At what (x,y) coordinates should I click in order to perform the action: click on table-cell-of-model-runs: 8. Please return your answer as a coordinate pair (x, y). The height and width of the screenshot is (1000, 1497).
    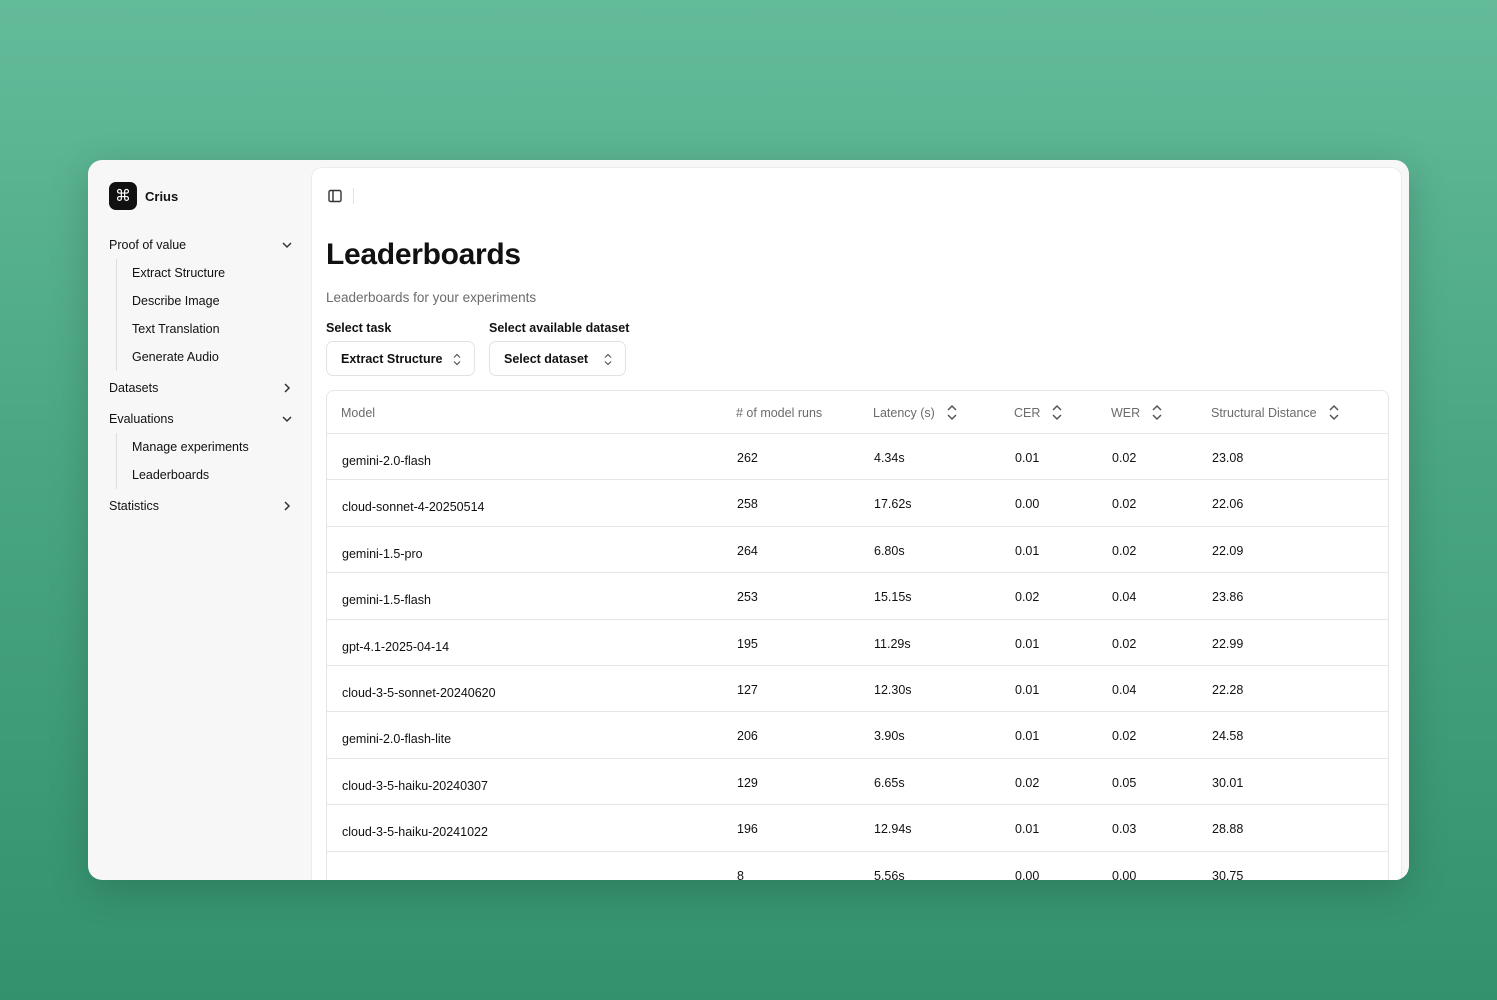
    Looking at the image, I should click on (740, 874).